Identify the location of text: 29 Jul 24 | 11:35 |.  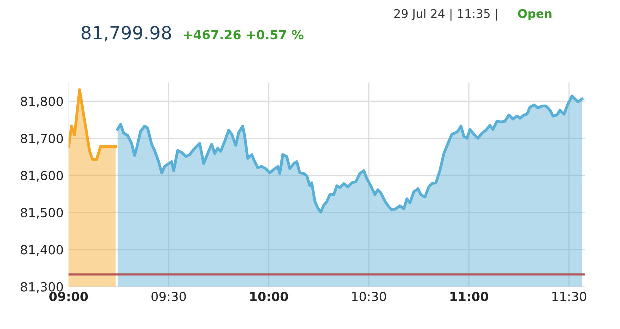
(446, 15).